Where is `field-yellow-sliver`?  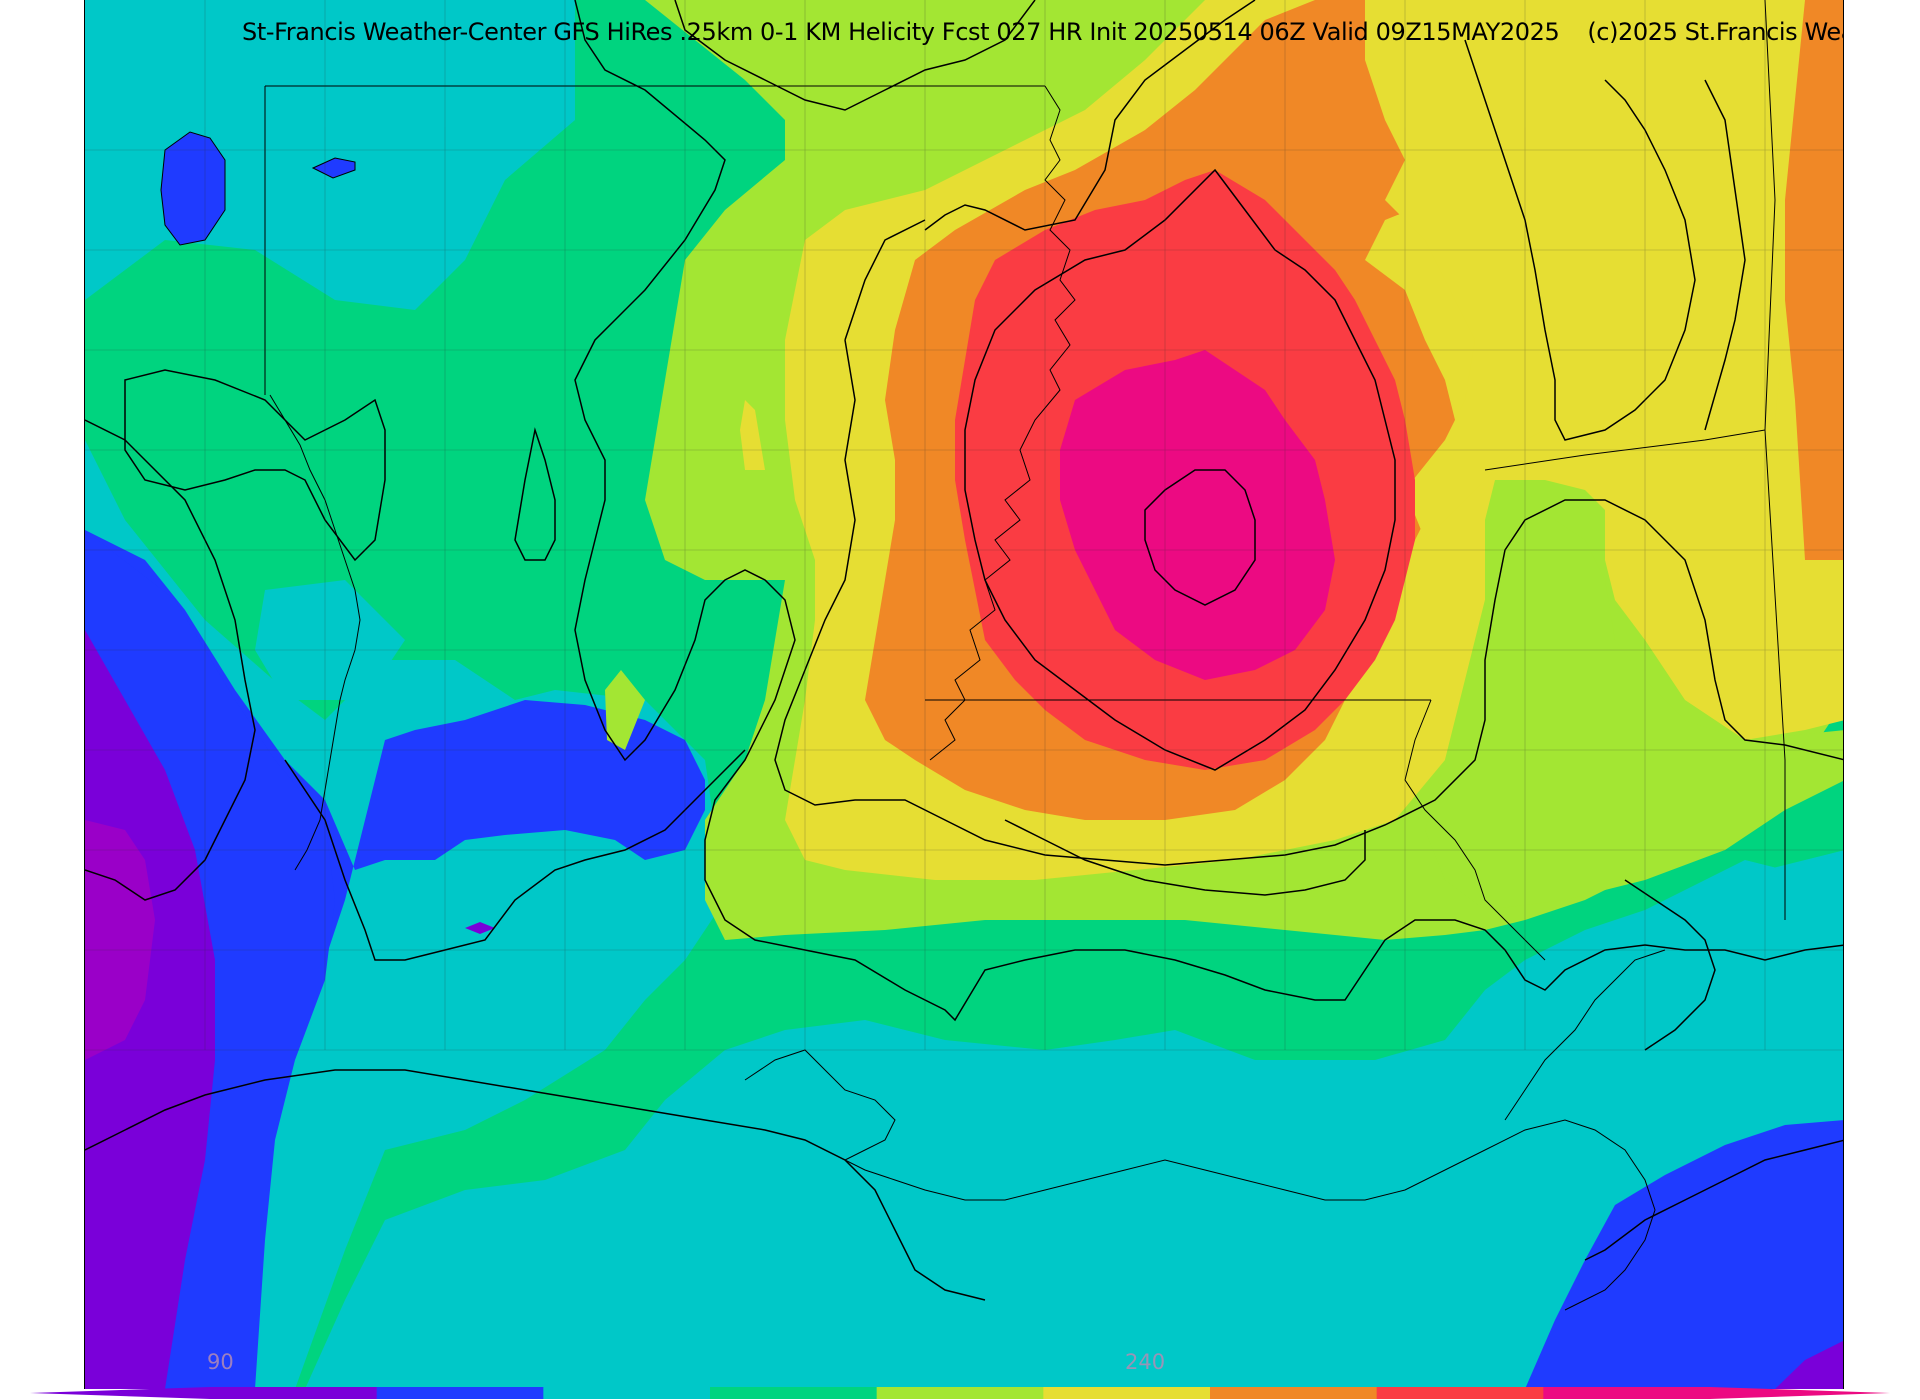 field-yellow-sliver is located at coordinates (752, 435).